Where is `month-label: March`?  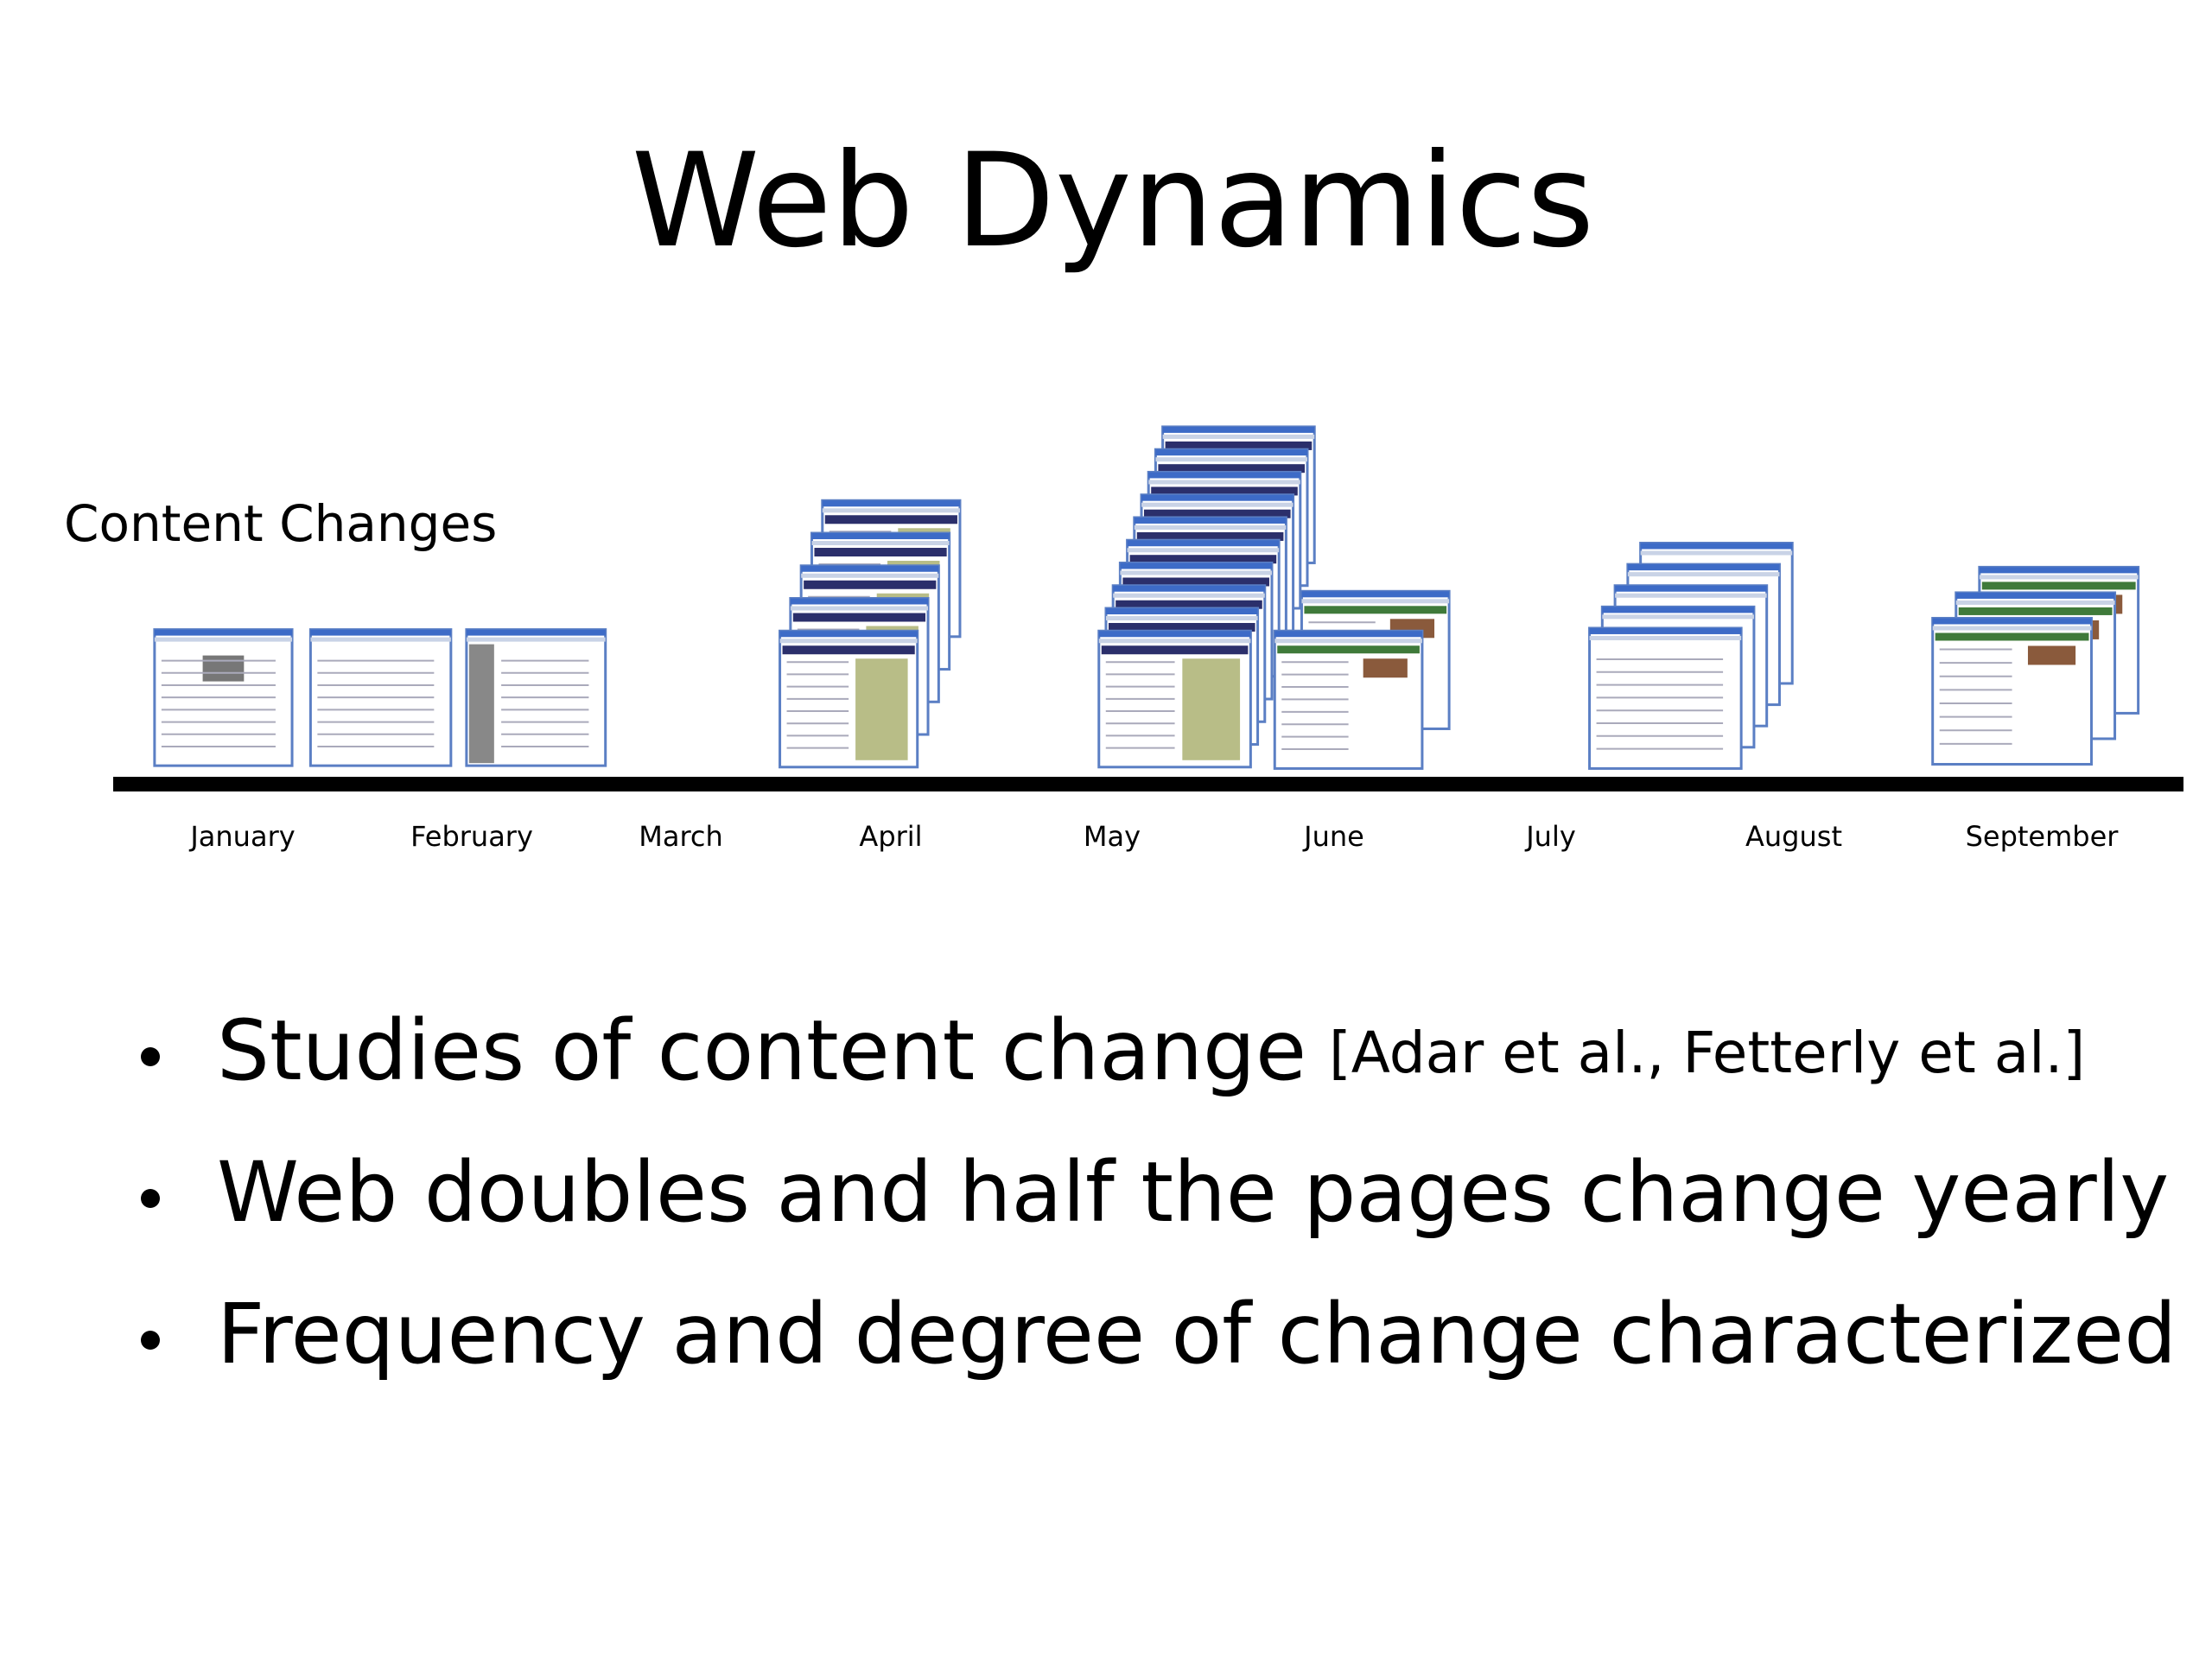 month-label: March is located at coordinates (681, 836).